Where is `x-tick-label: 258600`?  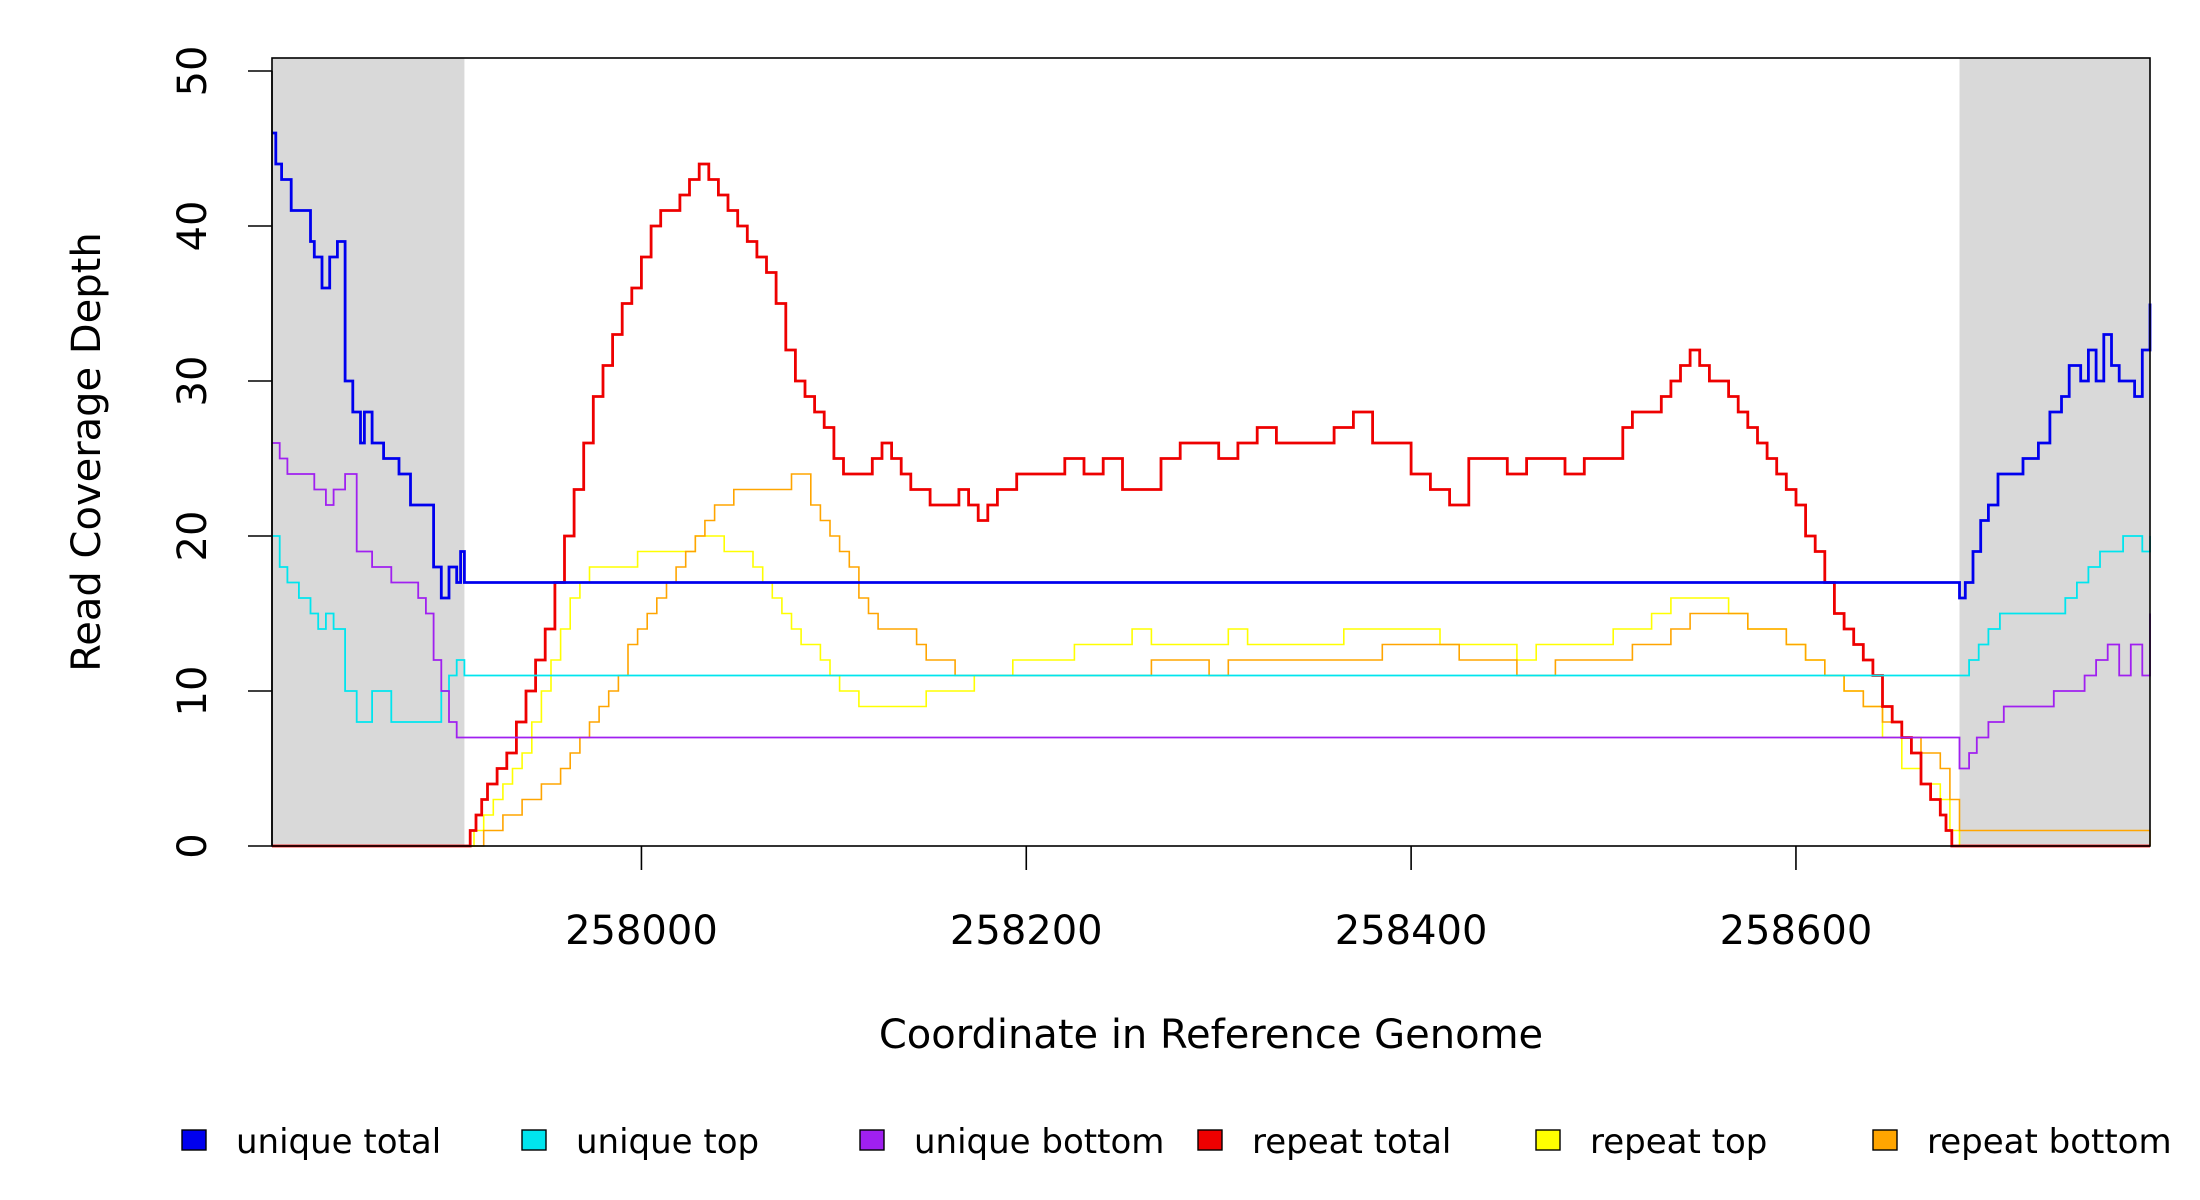 x-tick-label: 258600 is located at coordinates (1796, 931).